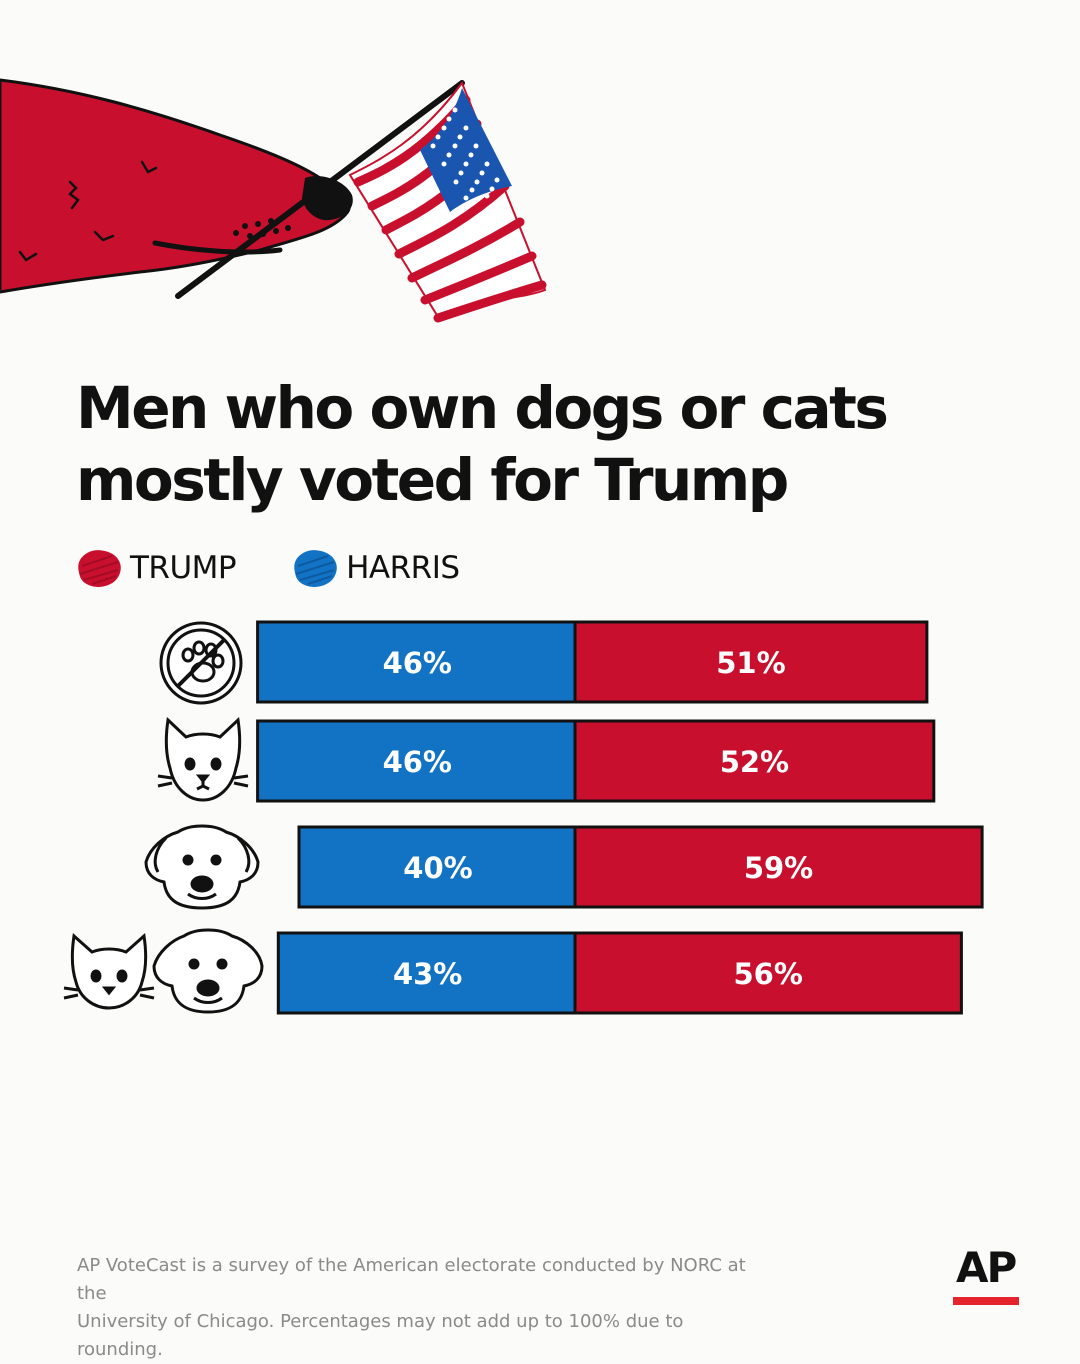 This screenshot has height=1364, width=1080. I want to click on legend-label-trump: TRUMP, so click(183, 568).